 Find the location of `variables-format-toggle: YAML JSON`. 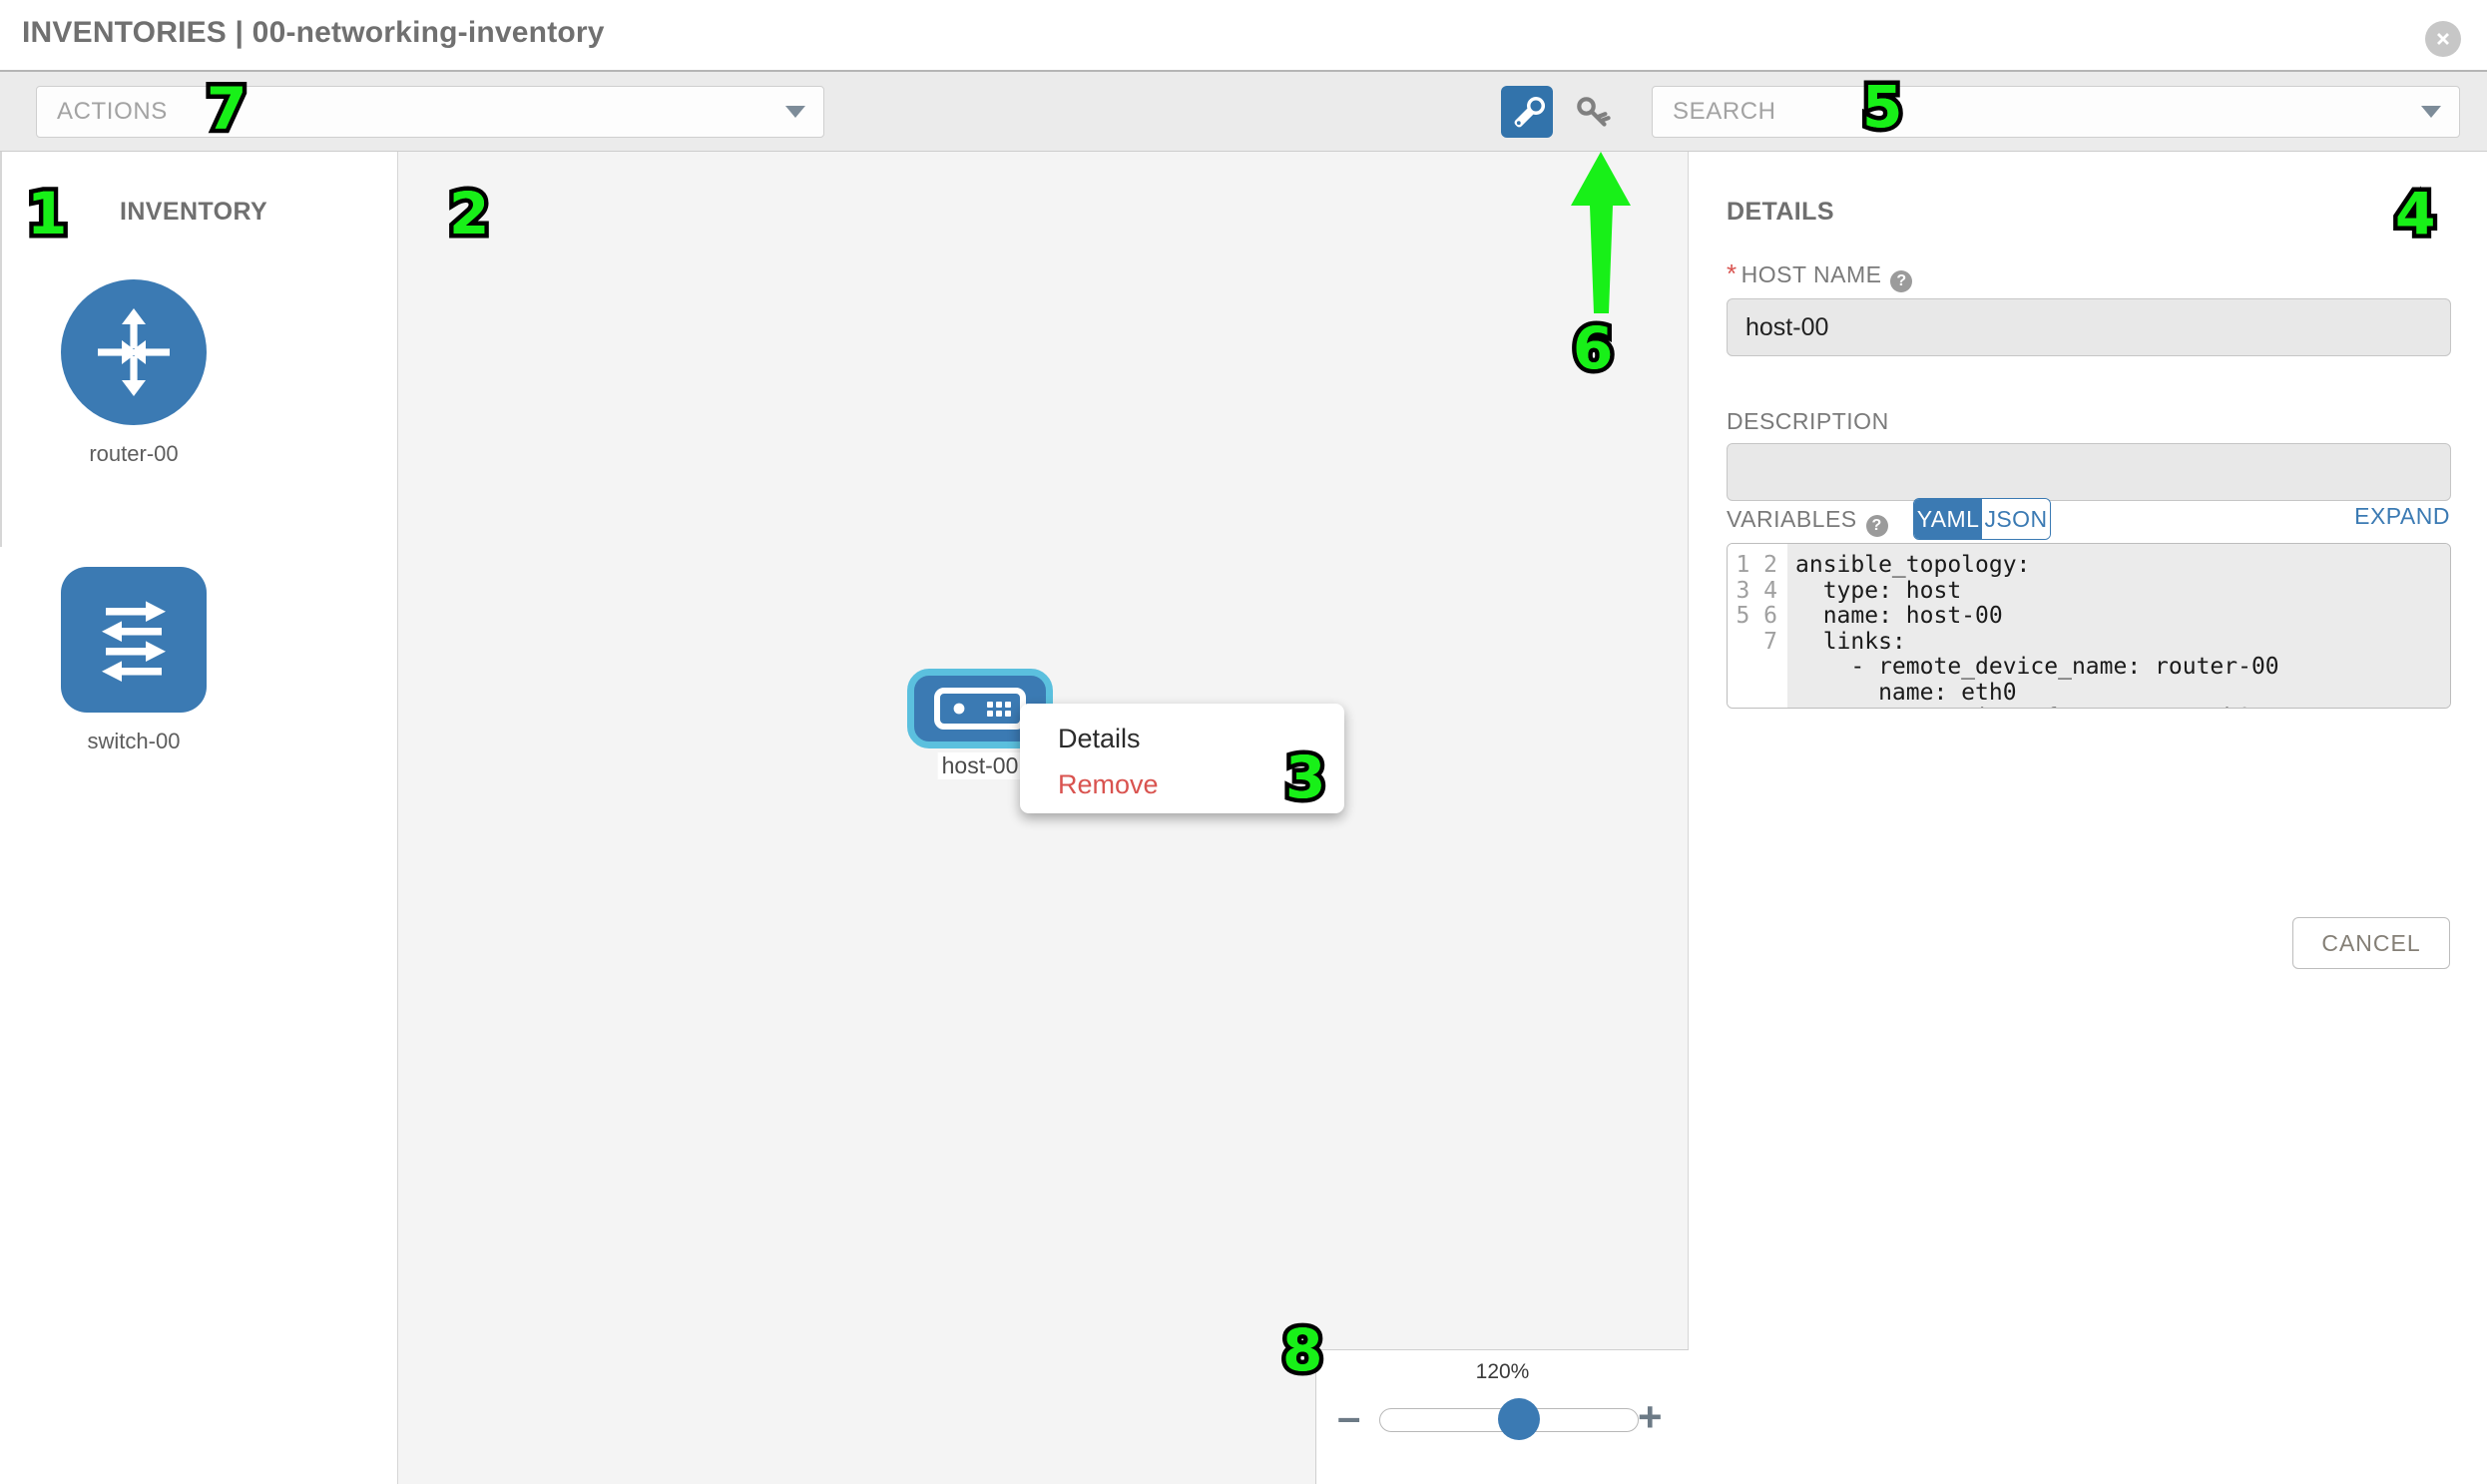

variables-format-toggle: YAML JSON is located at coordinates (1982, 519).